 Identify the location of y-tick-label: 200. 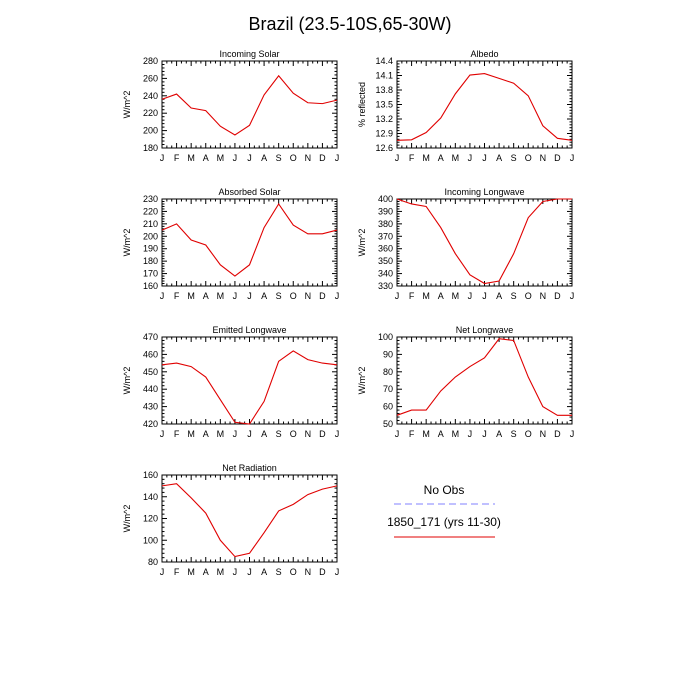
(150, 236).